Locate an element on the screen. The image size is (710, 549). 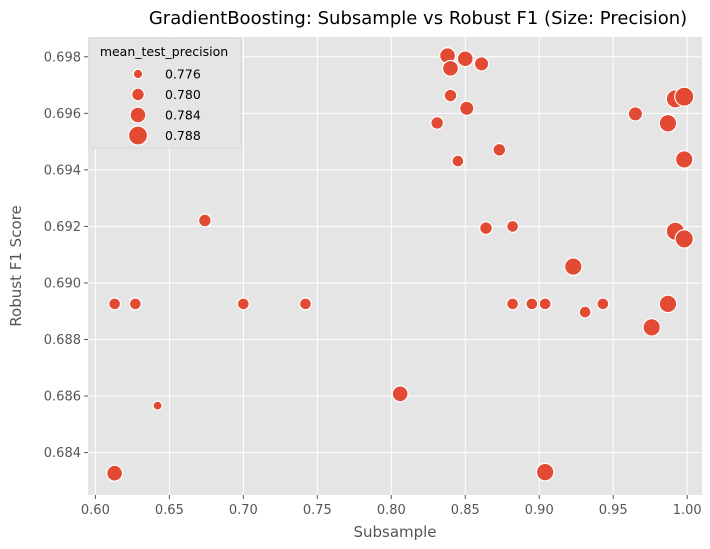
y-tick-label: 0.694 is located at coordinates (62, 170).